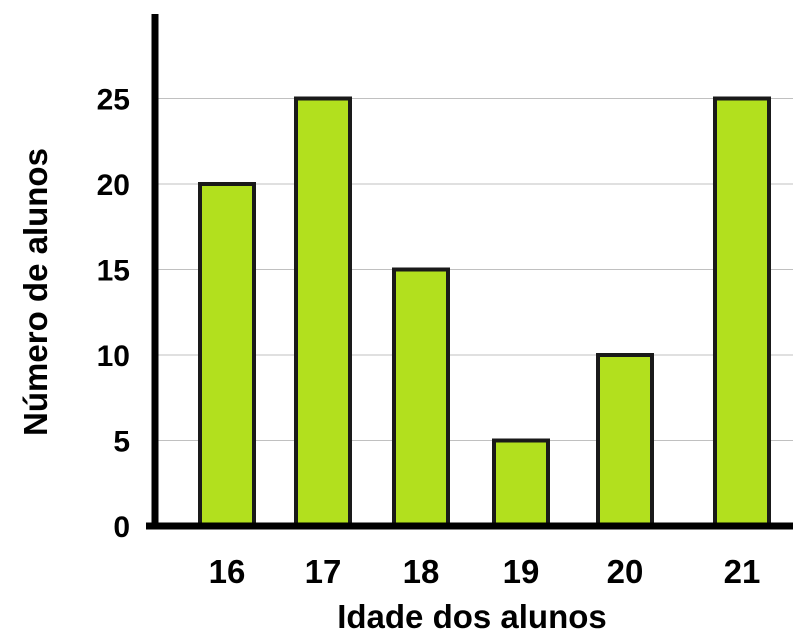 This screenshot has height=636, width=793. What do you see at coordinates (121, 442) in the screenshot?
I see `y-tick-label: 5` at bounding box center [121, 442].